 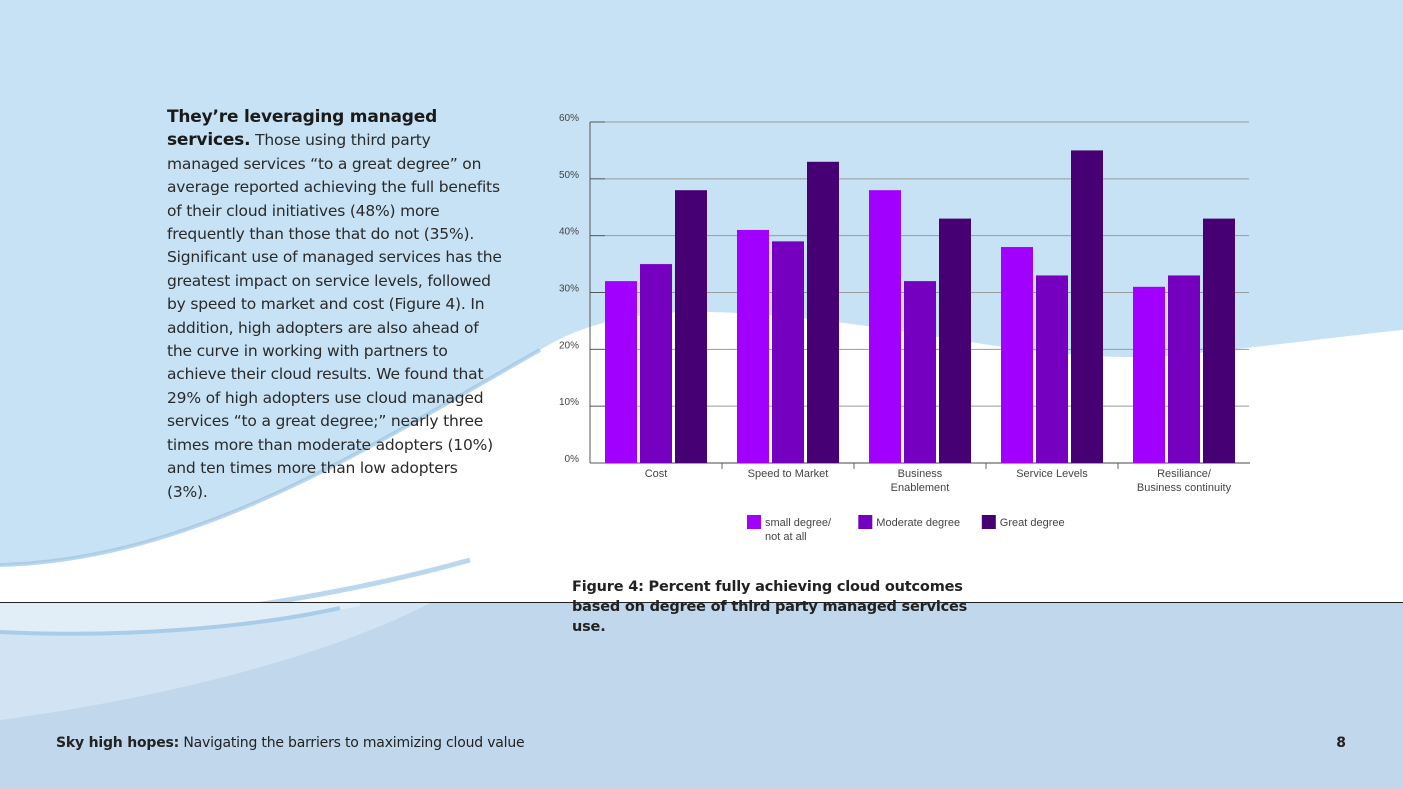 I want to click on legend-label: Moderate degree, so click(x=918, y=523).